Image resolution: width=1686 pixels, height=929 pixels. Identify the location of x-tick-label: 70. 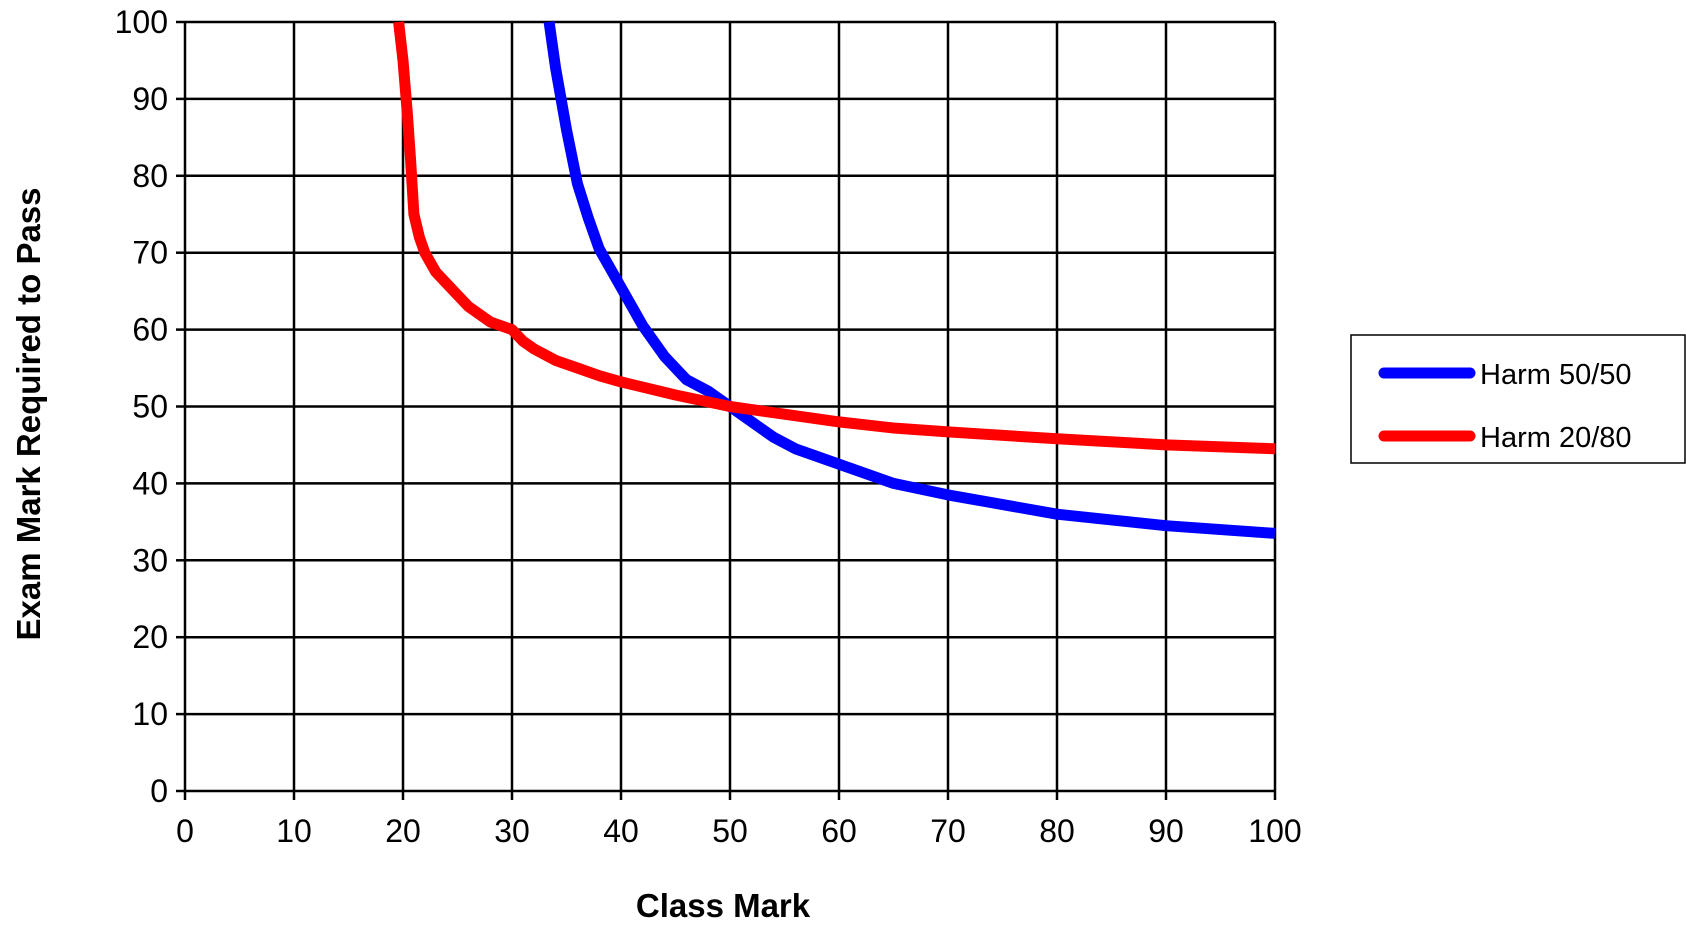
(948, 831).